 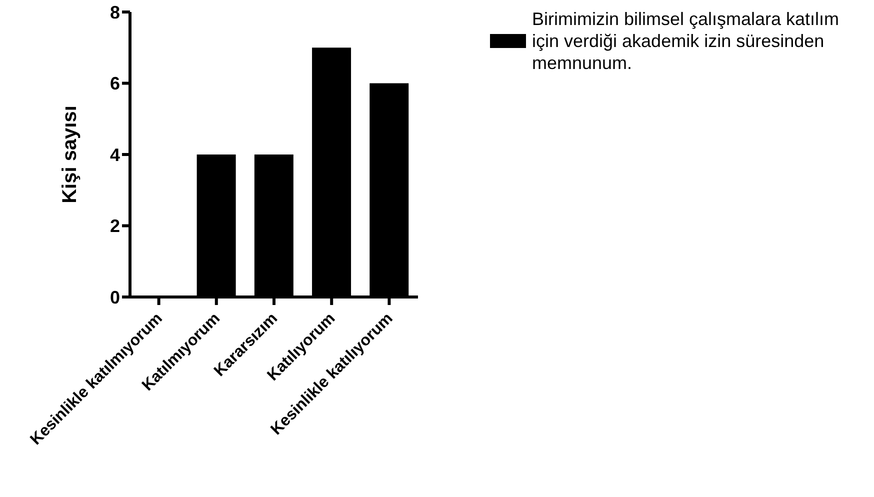 What do you see at coordinates (686, 41) in the screenshot?
I see `legend-label: Birimimizin bilimsel çalışmalara katılım için verdiği akademik izin süresinden memnunum.` at bounding box center [686, 41].